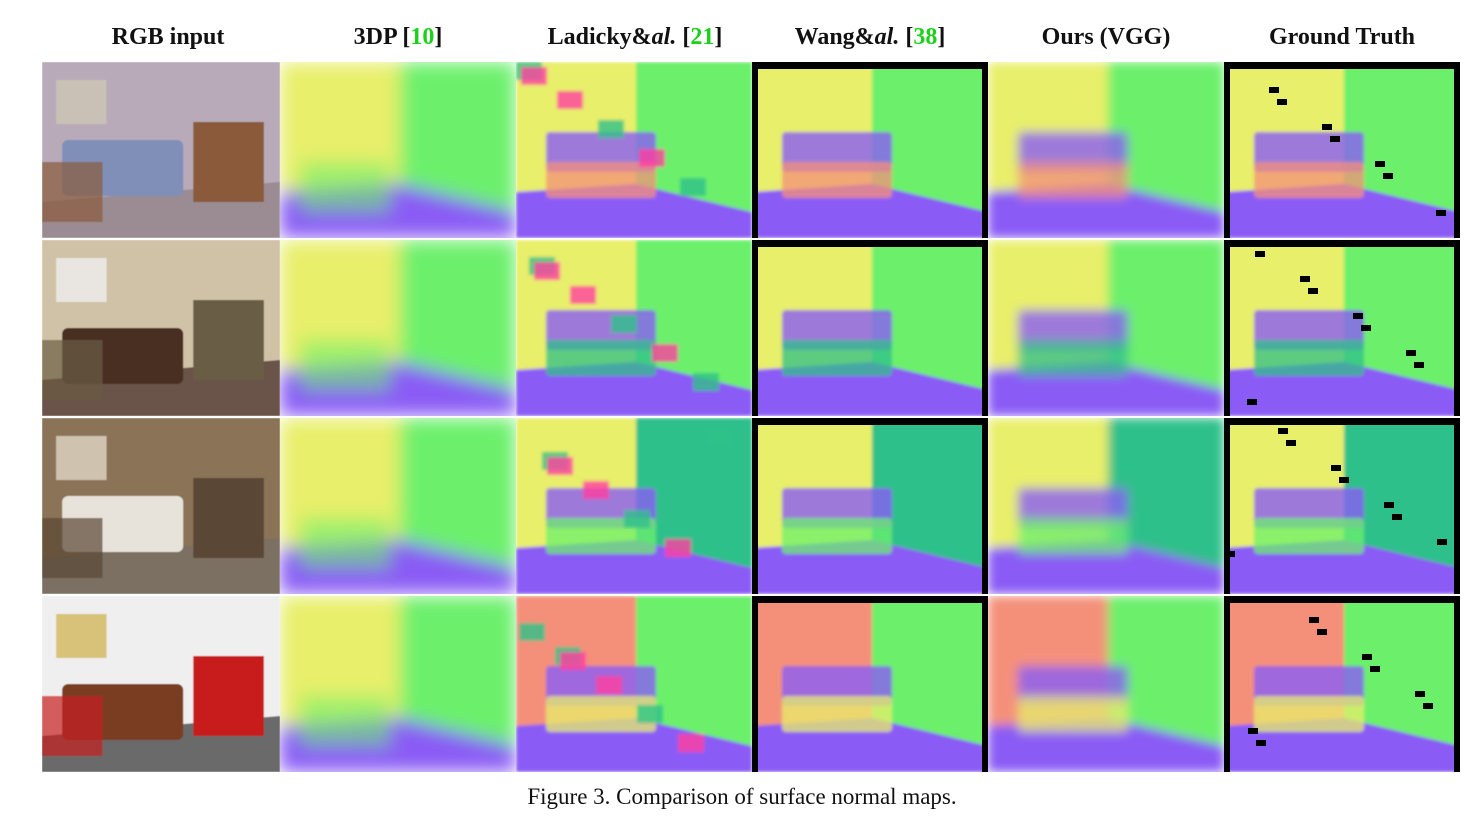 The width and height of the screenshot is (1484, 822). I want to click on rgb-image-bathroom, so click(161, 506).